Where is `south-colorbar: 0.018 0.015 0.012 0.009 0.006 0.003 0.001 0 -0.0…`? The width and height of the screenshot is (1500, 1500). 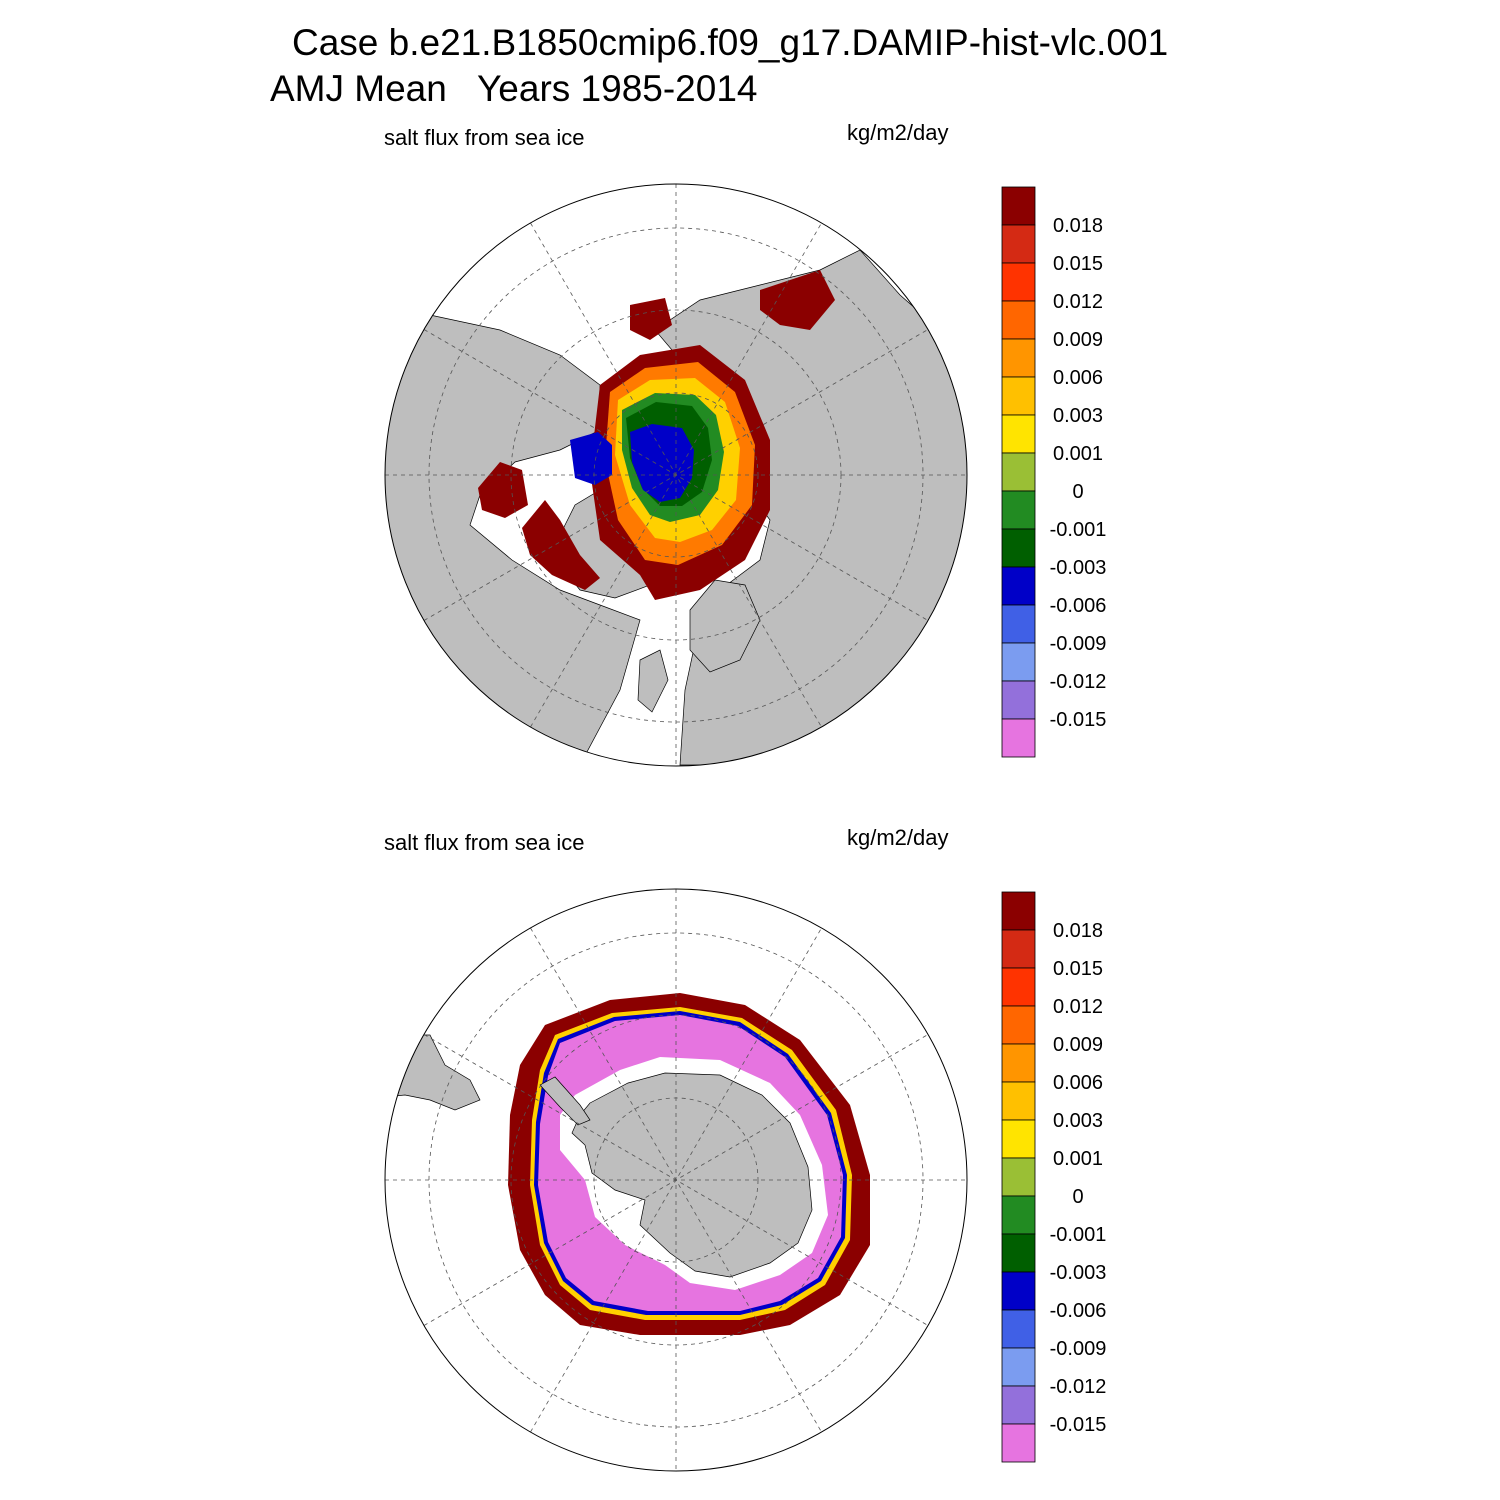 south-colorbar: 0.018 0.015 0.012 0.009 0.006 0.003 0.001 0 -0.0… is located at coordinates (1054, 1177).